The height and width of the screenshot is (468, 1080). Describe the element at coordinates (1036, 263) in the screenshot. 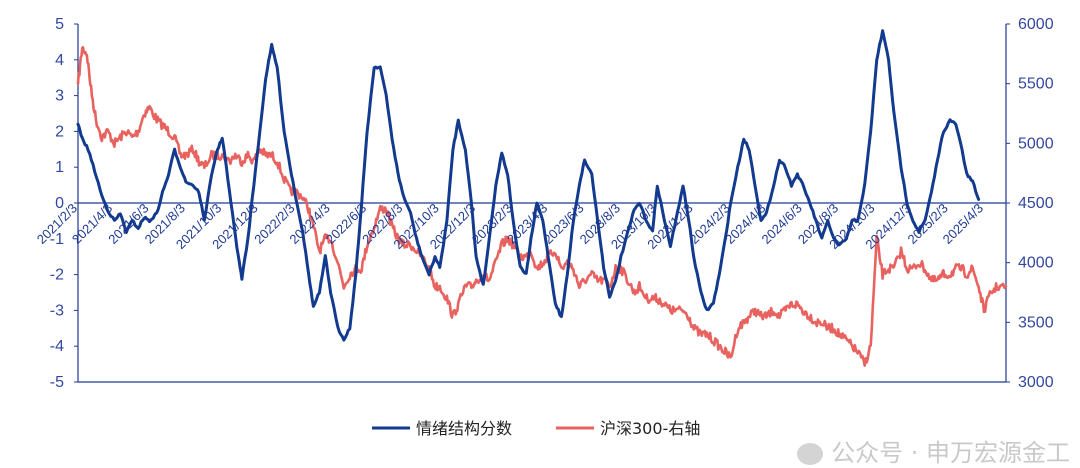

I see `right-tick-label: 4000` at that location.